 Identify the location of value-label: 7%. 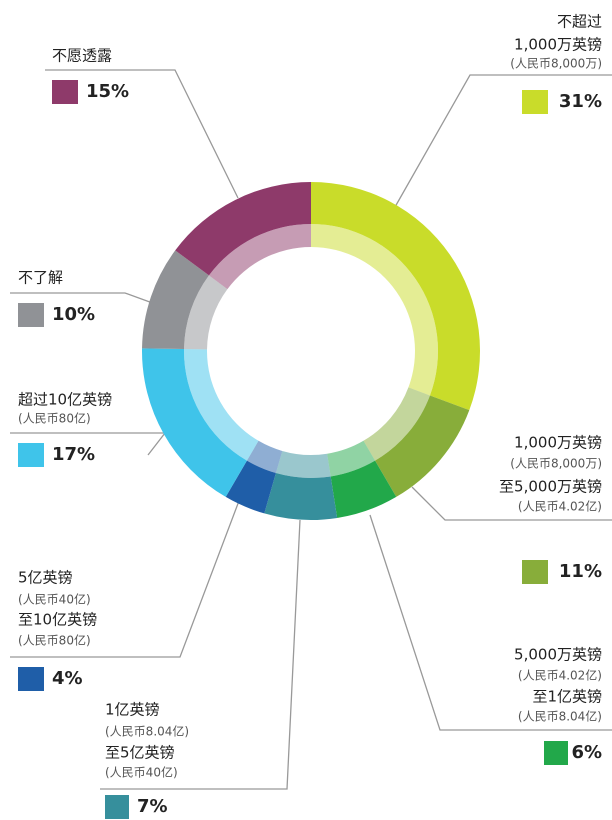
(152, 806).